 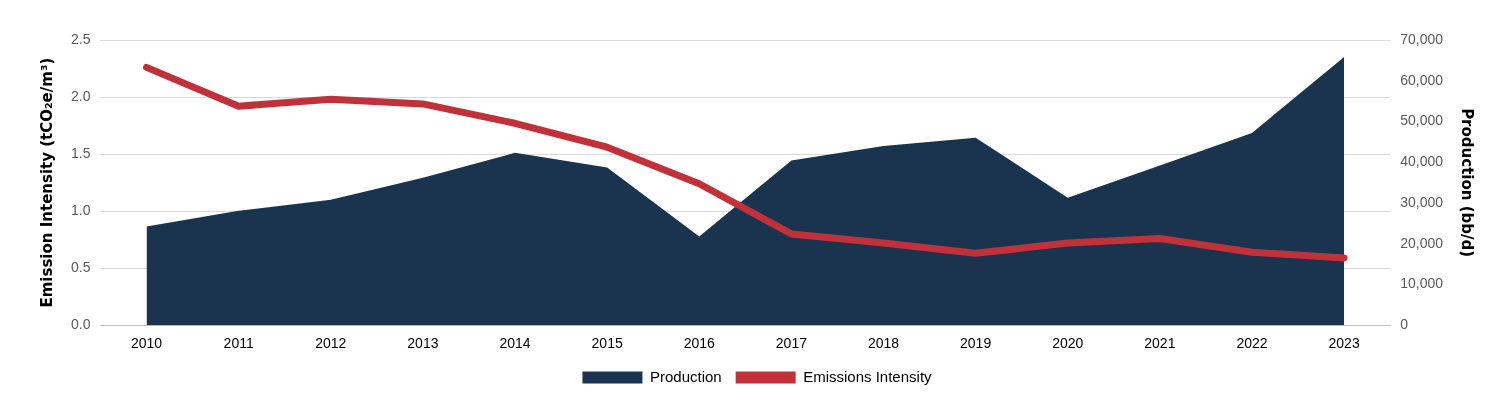 I want to click on y2-tick-label: 60,000, so click(x=1422, y=79).